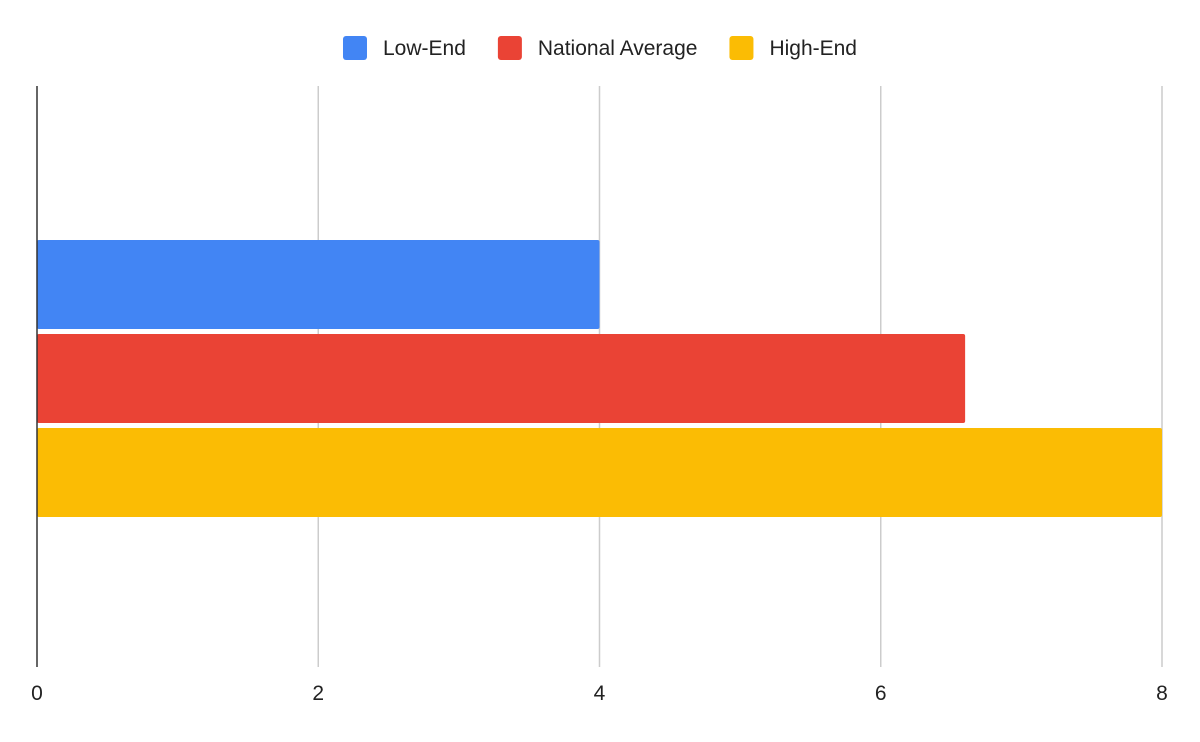  Describe the element at coordinates (354, 48) in the screenshot. I see `legend-swatch-low-end` at that location.